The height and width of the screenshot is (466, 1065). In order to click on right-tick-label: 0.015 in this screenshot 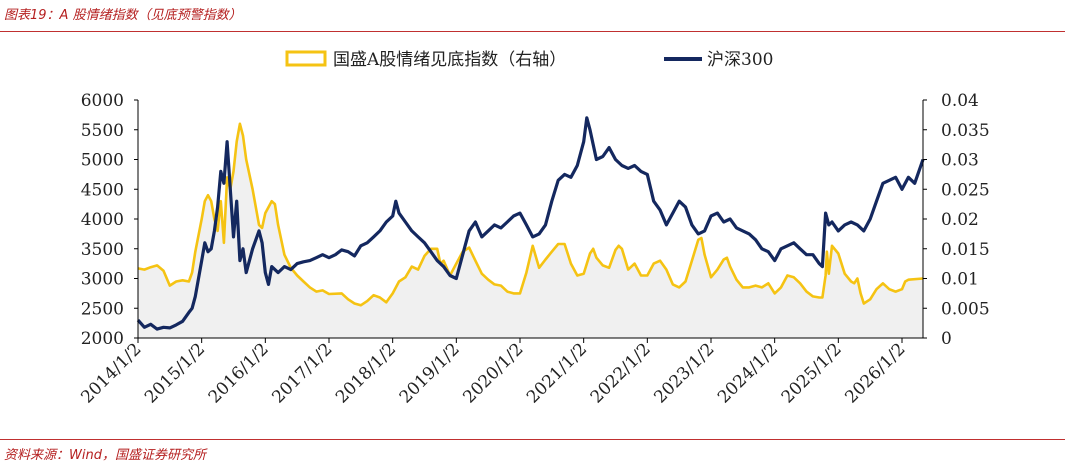, I will do `click(965, 250)`.